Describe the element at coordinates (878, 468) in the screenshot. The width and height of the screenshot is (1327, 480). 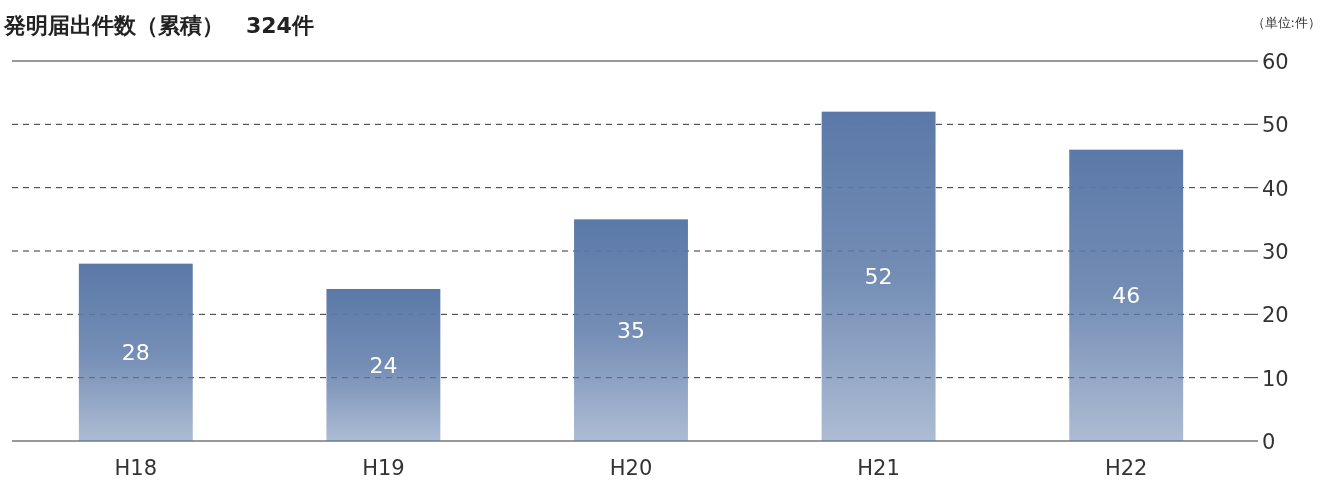
I see `x-tick-label: H21` at that location.